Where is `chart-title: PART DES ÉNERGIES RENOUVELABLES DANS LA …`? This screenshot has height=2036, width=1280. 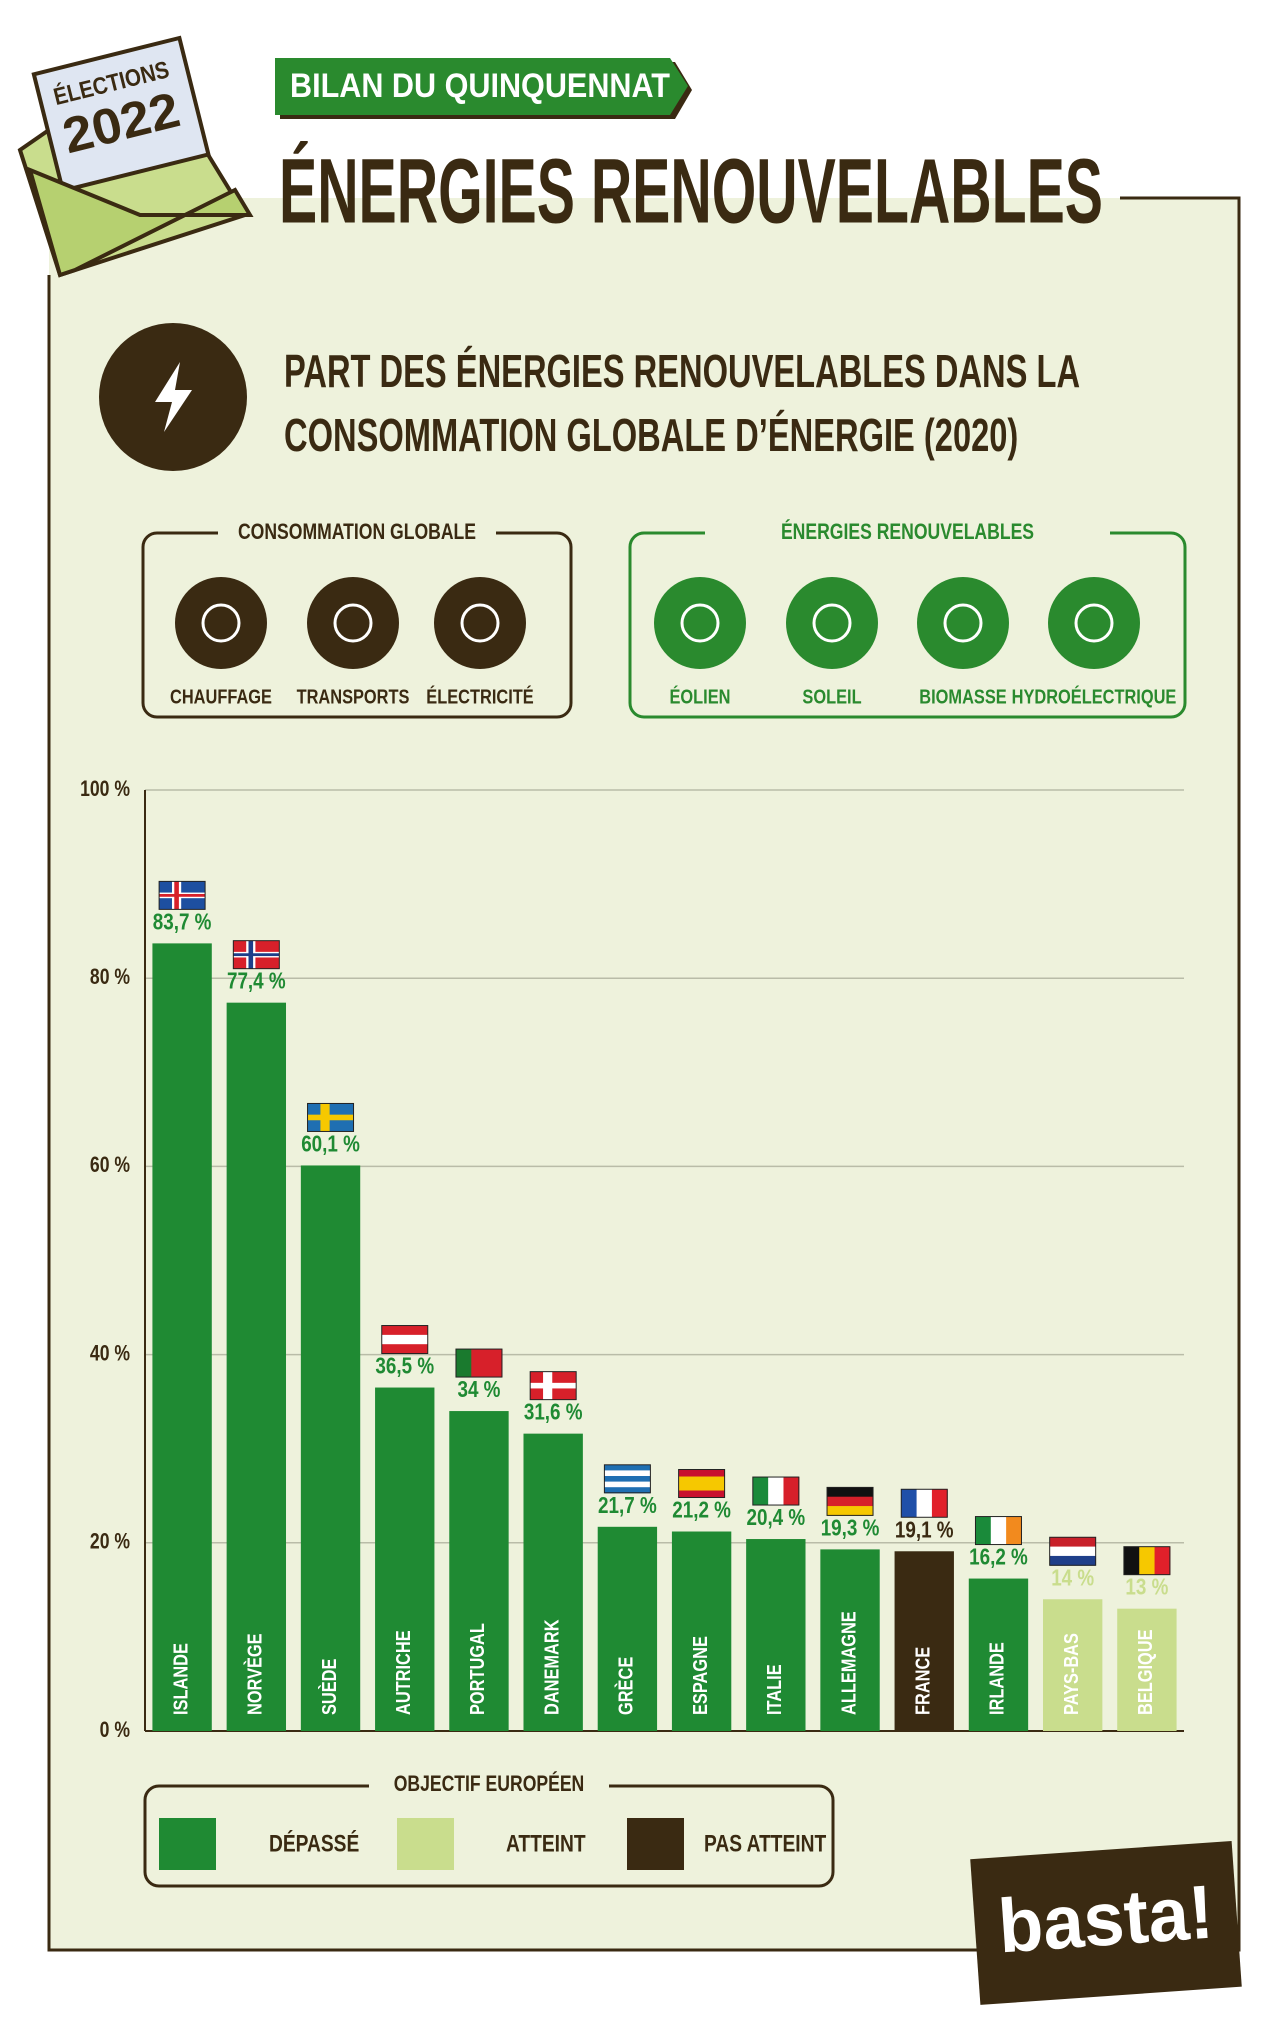
chart-title: PART DES ÉNERGIES RENOUVELABLES DANS LA … is located at coordinates (681, 403).